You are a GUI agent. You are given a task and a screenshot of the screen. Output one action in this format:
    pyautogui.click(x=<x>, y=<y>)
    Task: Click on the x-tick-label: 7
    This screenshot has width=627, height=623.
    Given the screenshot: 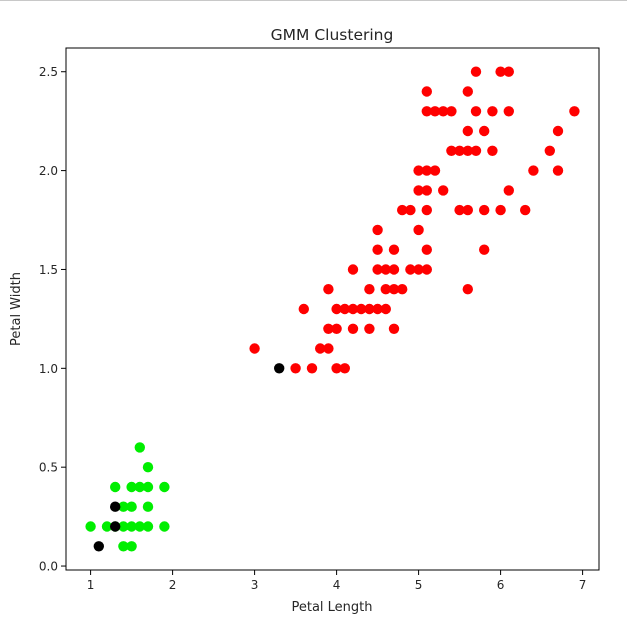 What is the action you would take?
    pyautogui.click(x=583, y=585)
    